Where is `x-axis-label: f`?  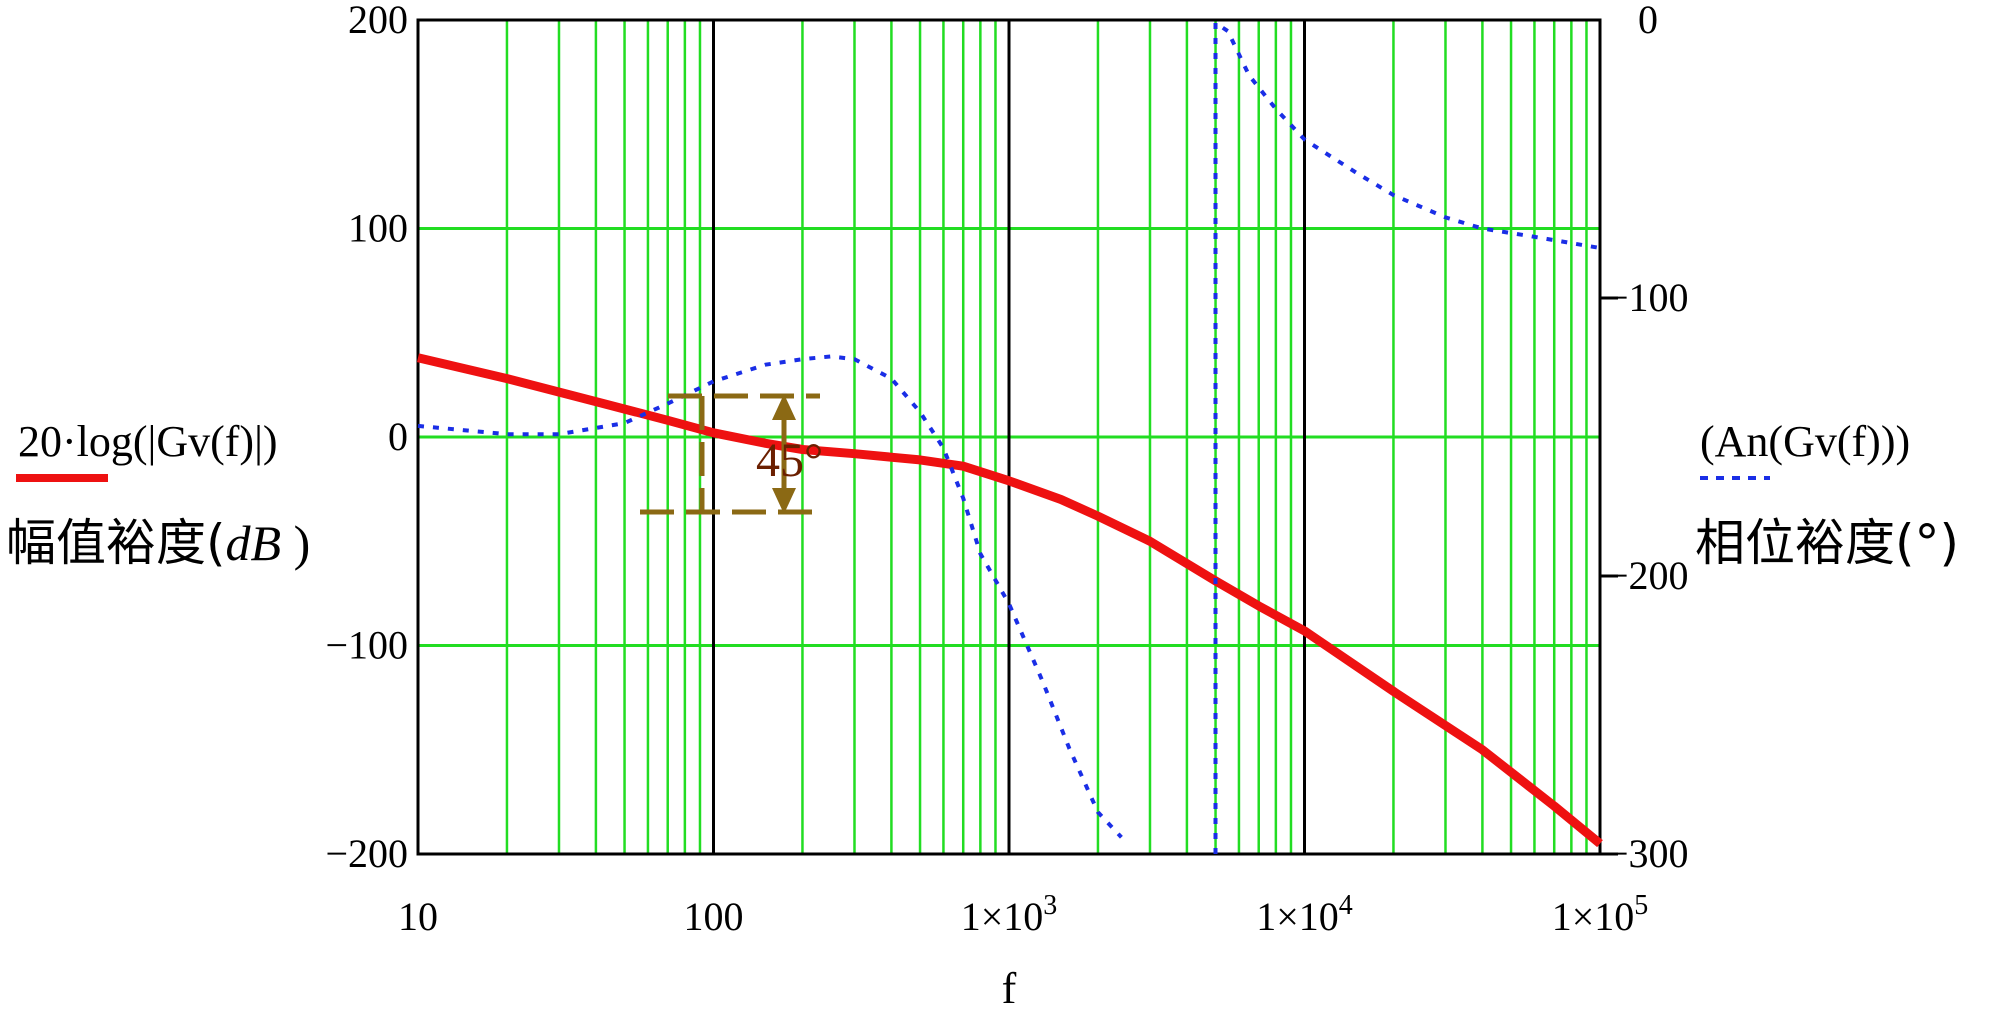
x-axis-label: f is located at coordinates (1009, 988).